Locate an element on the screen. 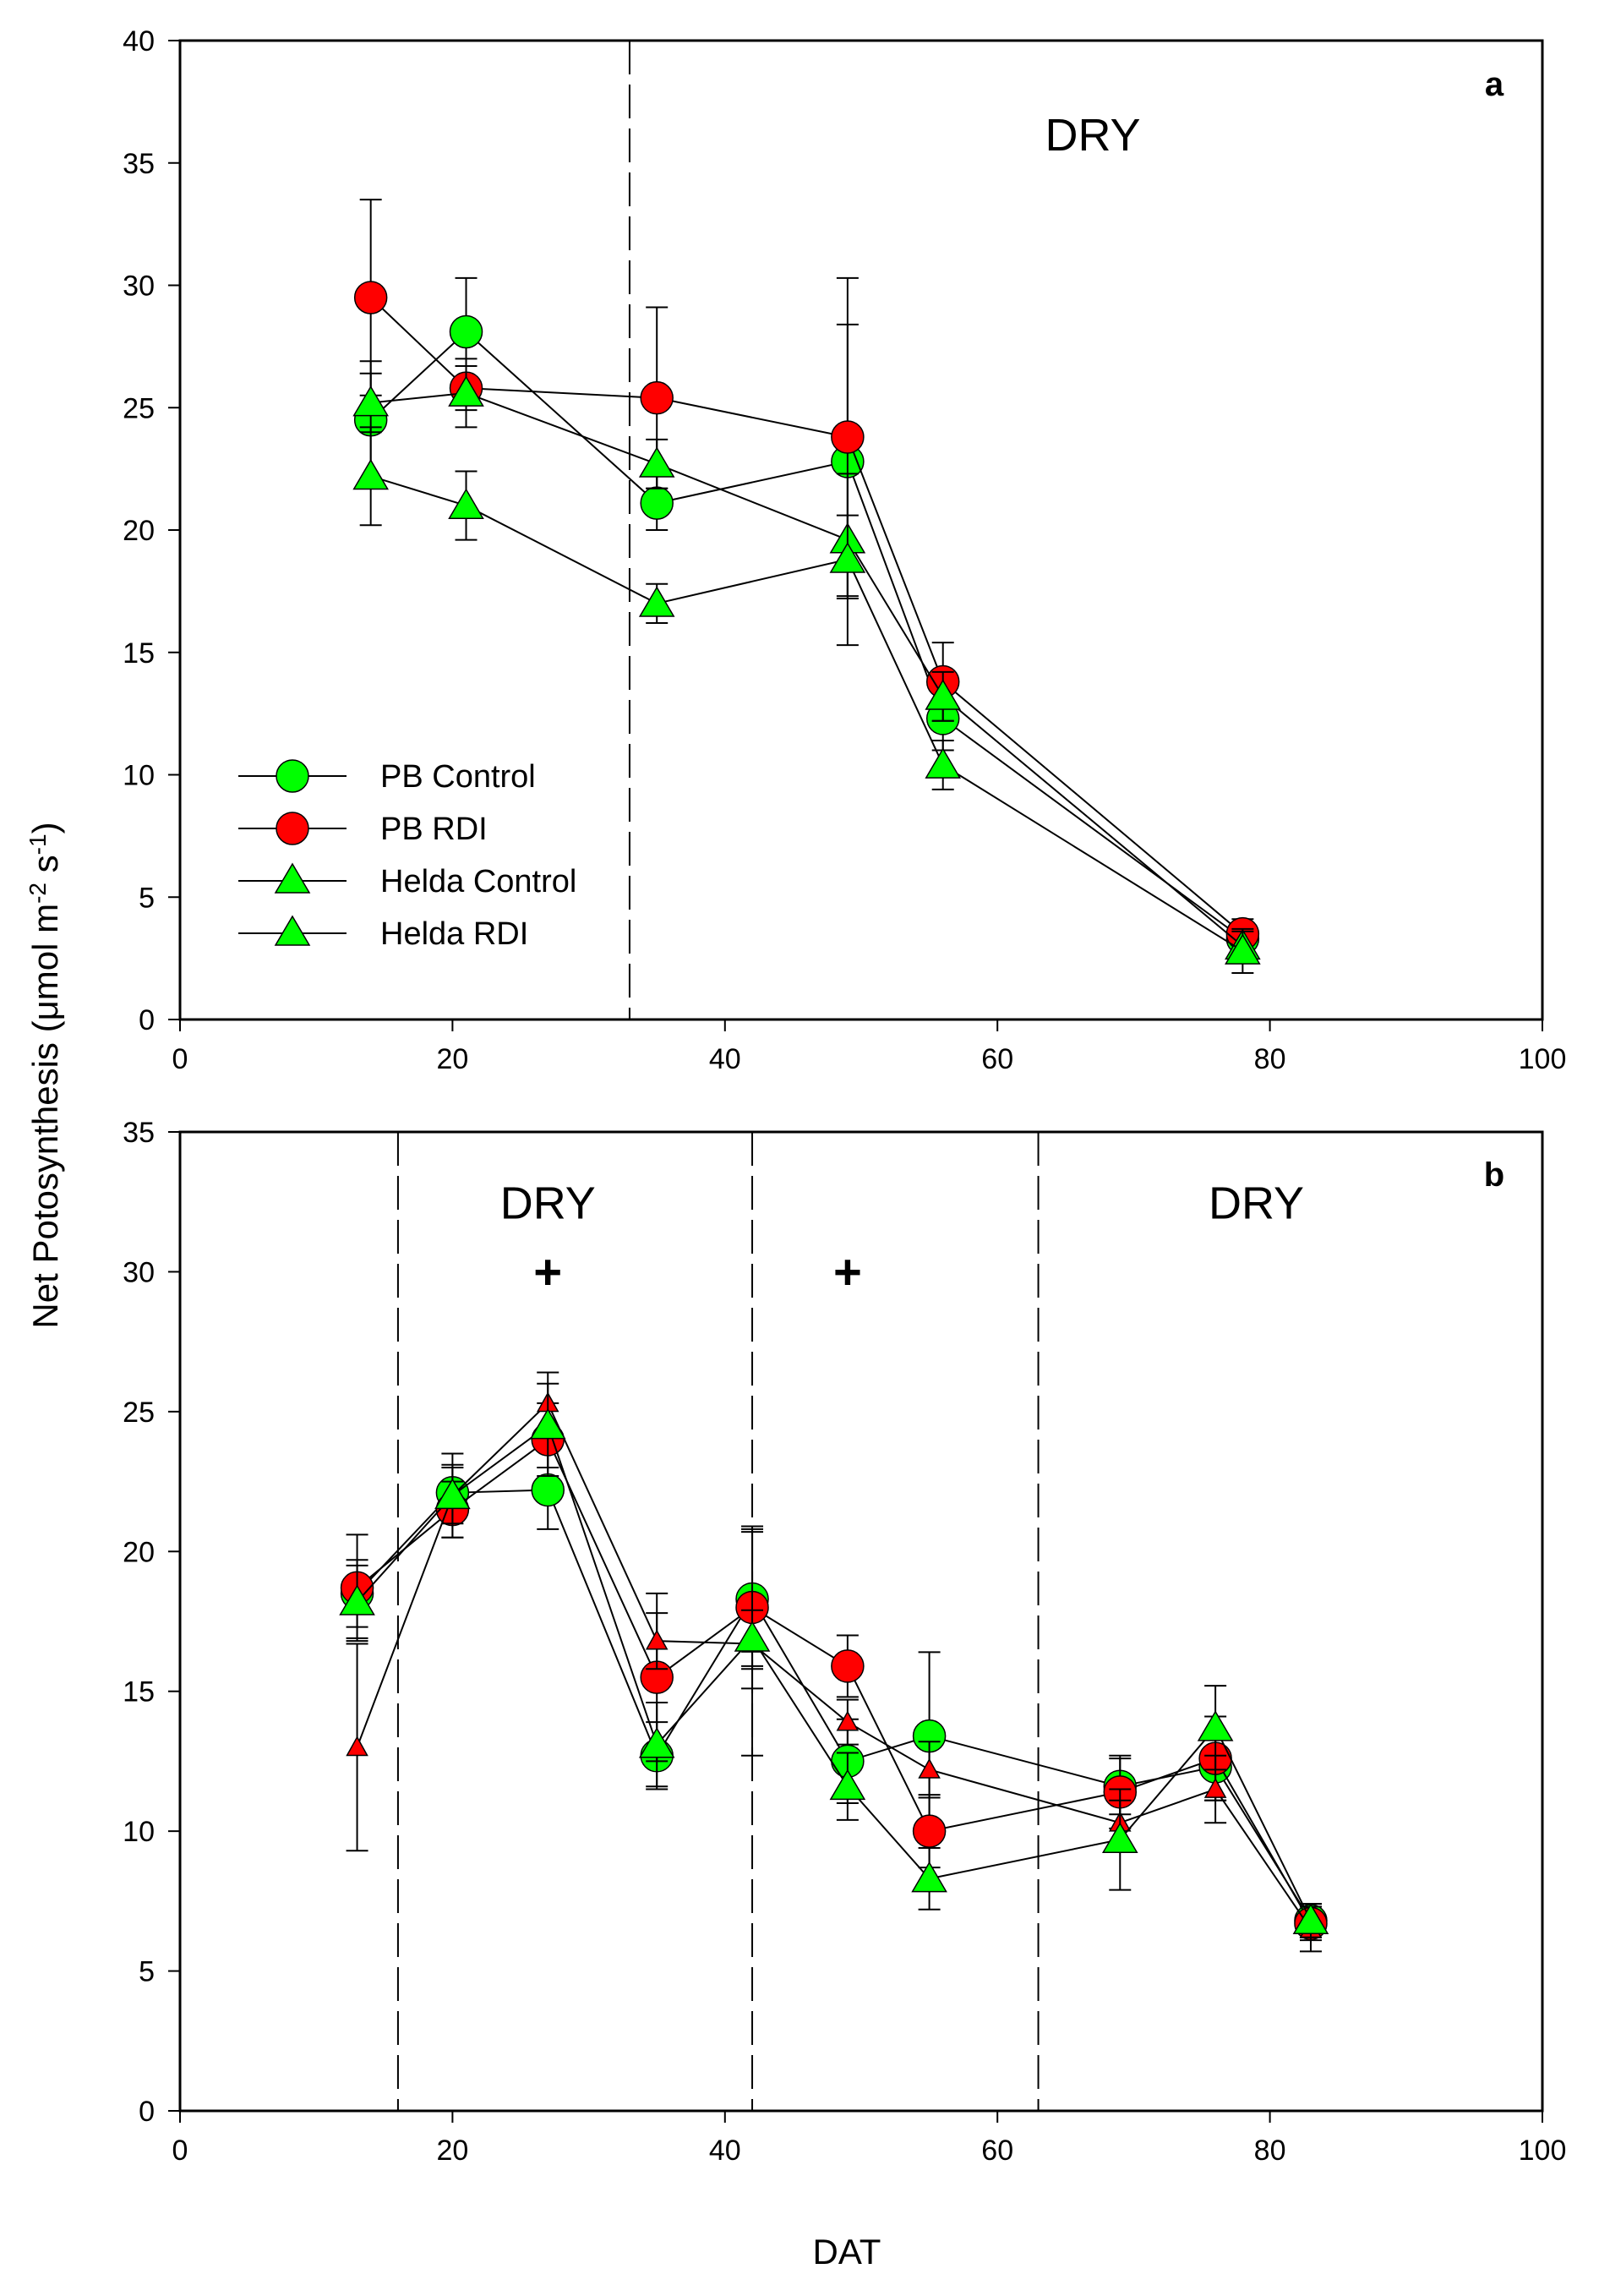  legend-label-helda-control: Helda Control is located at coordinates (478, 881).